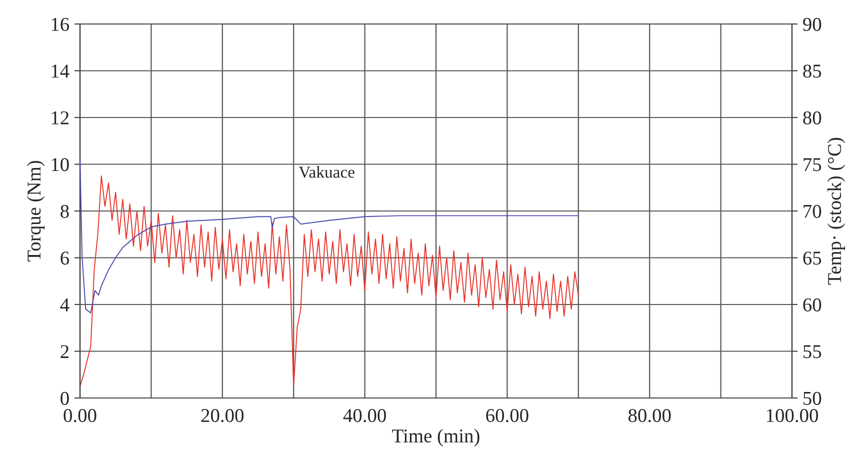 The height and width of the screenshot is (468, 855). What do you see at coordinates (326, 172) in the screenshot?
I see `annotation: Vakuace` at bounding box center [326, 172].